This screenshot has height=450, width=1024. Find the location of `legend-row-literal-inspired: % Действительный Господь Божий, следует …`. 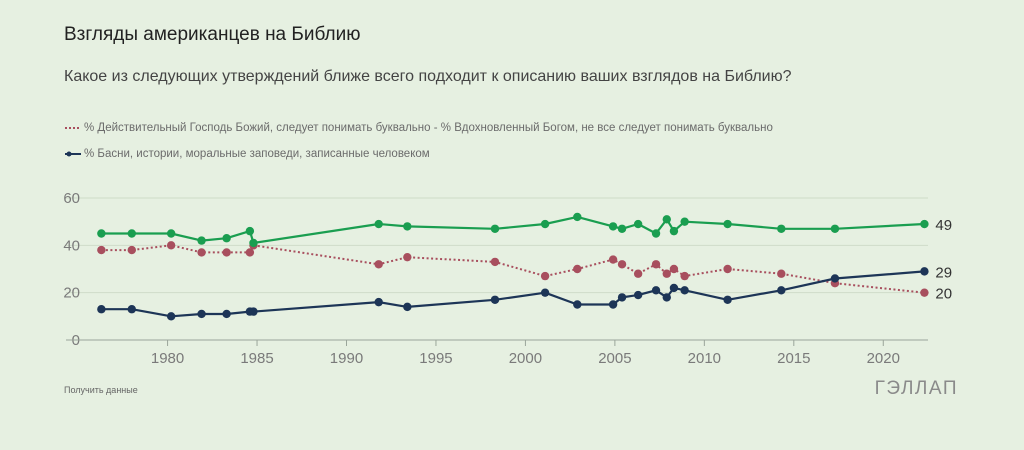

legend-row-literal-inspired: % Действительный Господь Божий, следует … is located at coordinates (418, 128).